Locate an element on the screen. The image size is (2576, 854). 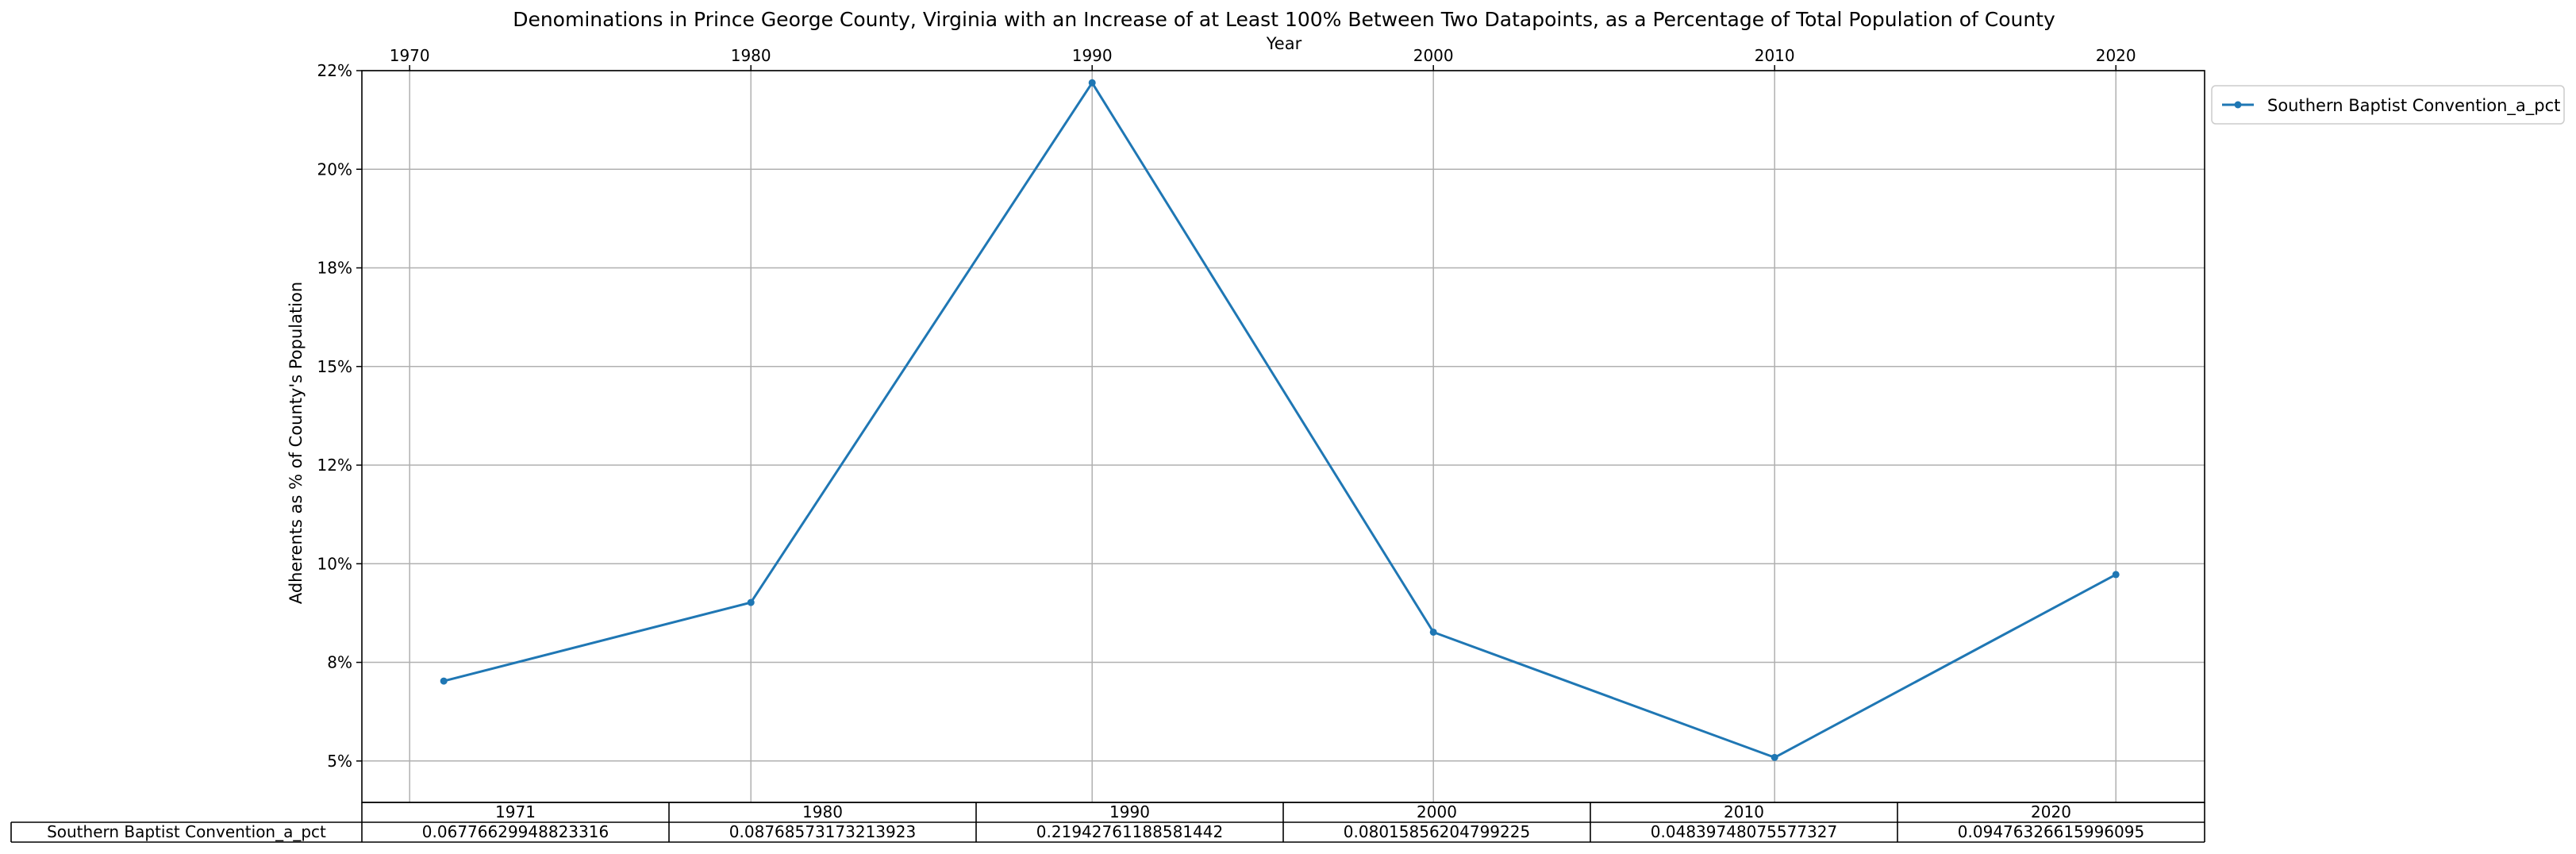
legend-box is located at coordinates (2388, 105).